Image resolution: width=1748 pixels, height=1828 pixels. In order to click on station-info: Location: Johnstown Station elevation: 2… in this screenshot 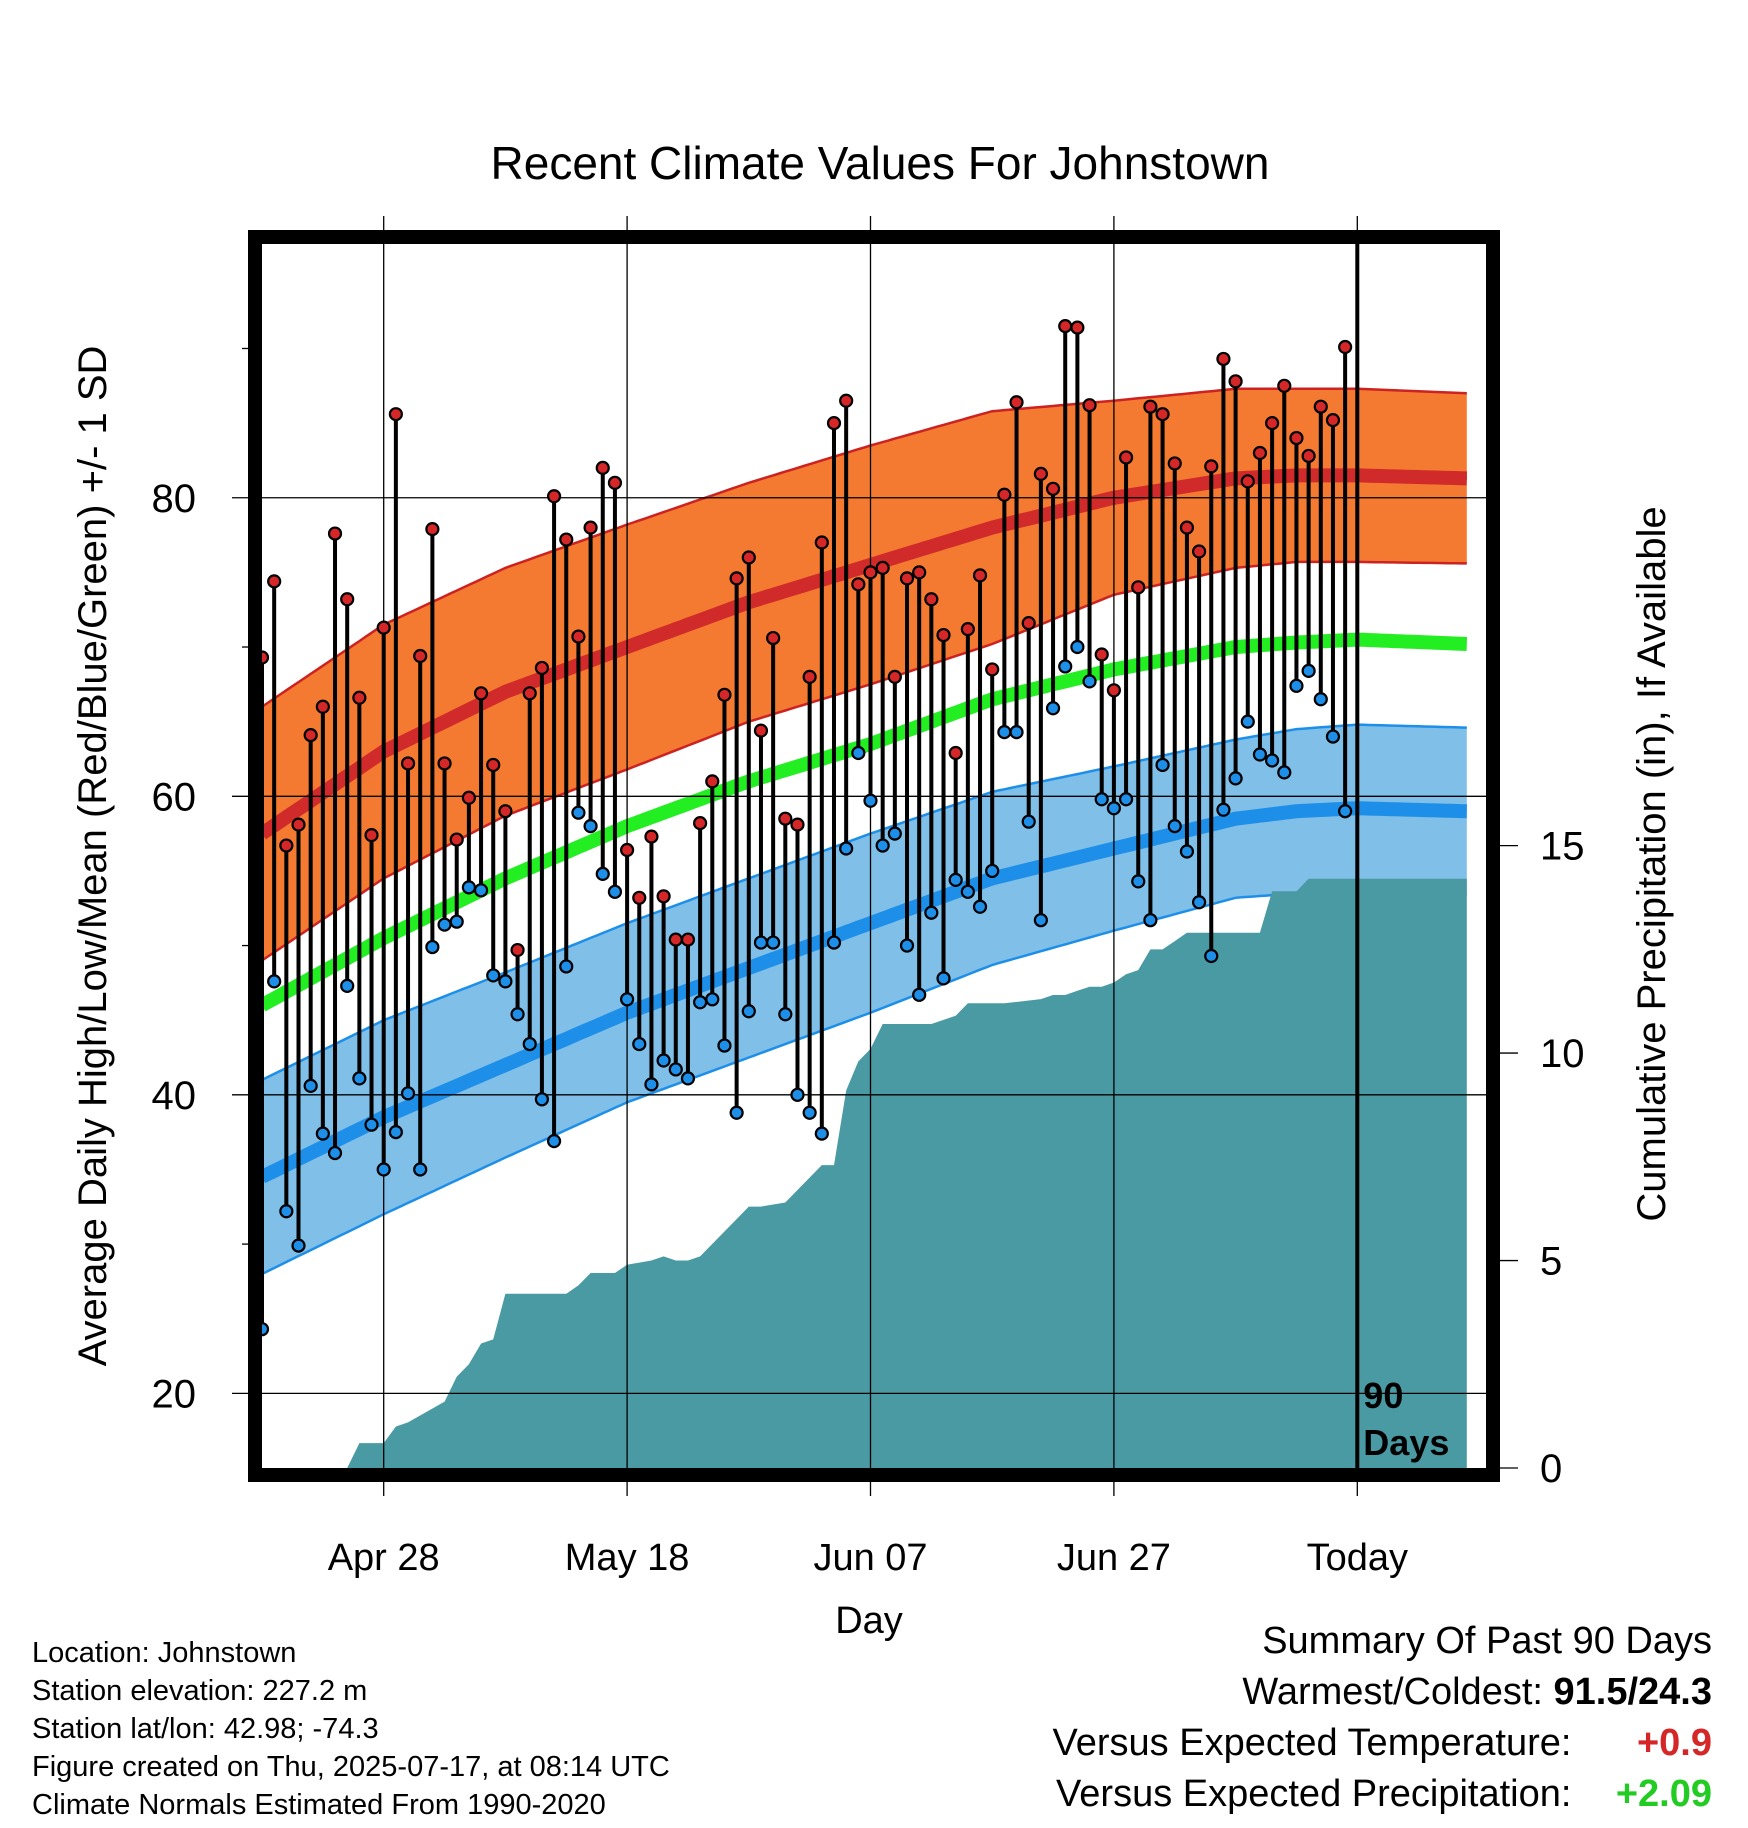, I will do `click(351, 1729)`.